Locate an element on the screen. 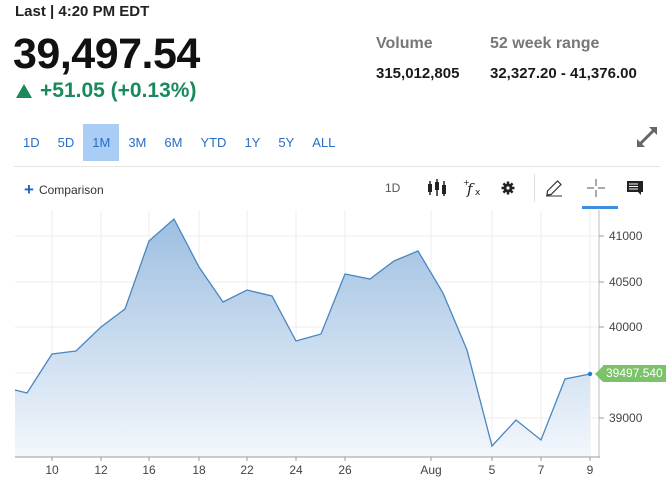  settings-button is located at coordinates (508, 188).